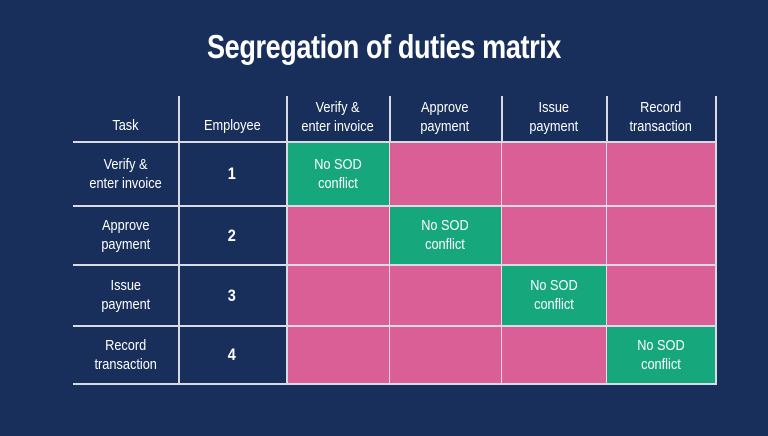 This screenshot has width=768, height=436. I want to click on header-label: Employee, so click(232, 125).